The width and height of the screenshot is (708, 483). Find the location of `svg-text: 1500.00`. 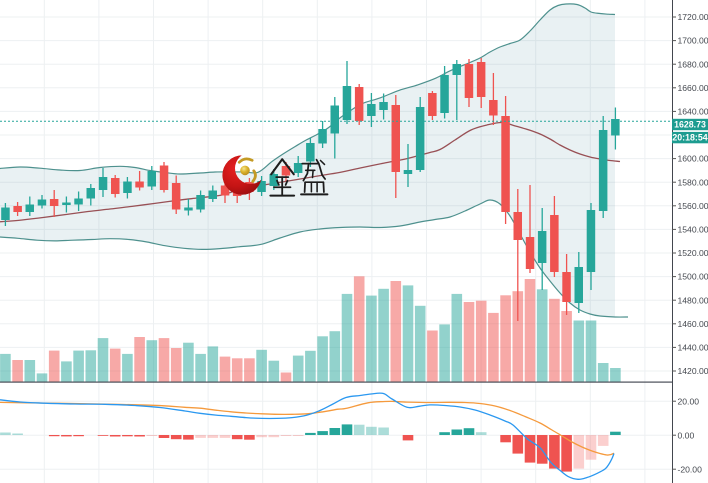

svg-text: 1500.00 is located at coordinates (693, 277).